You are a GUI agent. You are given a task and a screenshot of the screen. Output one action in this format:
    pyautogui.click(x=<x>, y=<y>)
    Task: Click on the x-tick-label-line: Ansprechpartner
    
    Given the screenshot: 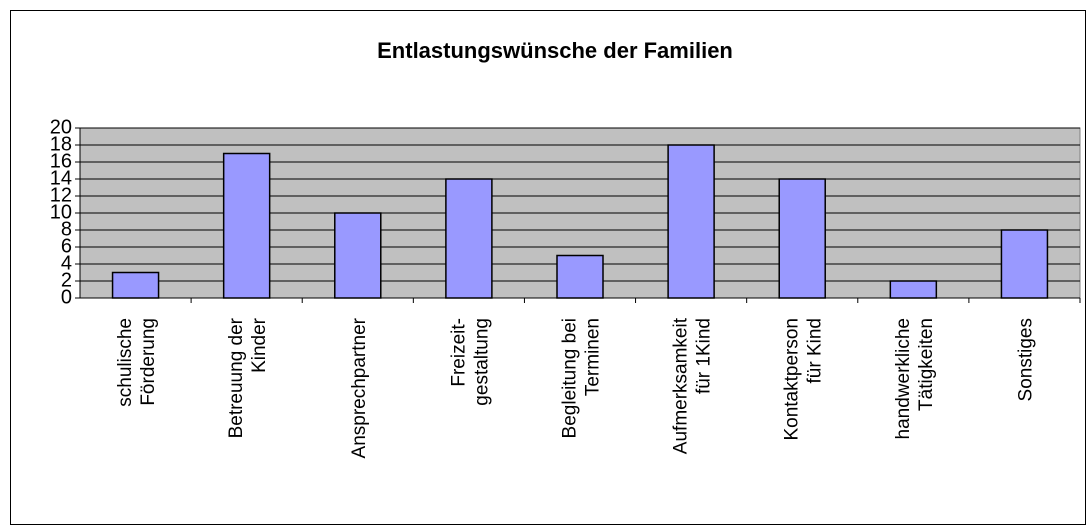 What is the action you would take?
    pyautogui.click(x=359, y=387)
    